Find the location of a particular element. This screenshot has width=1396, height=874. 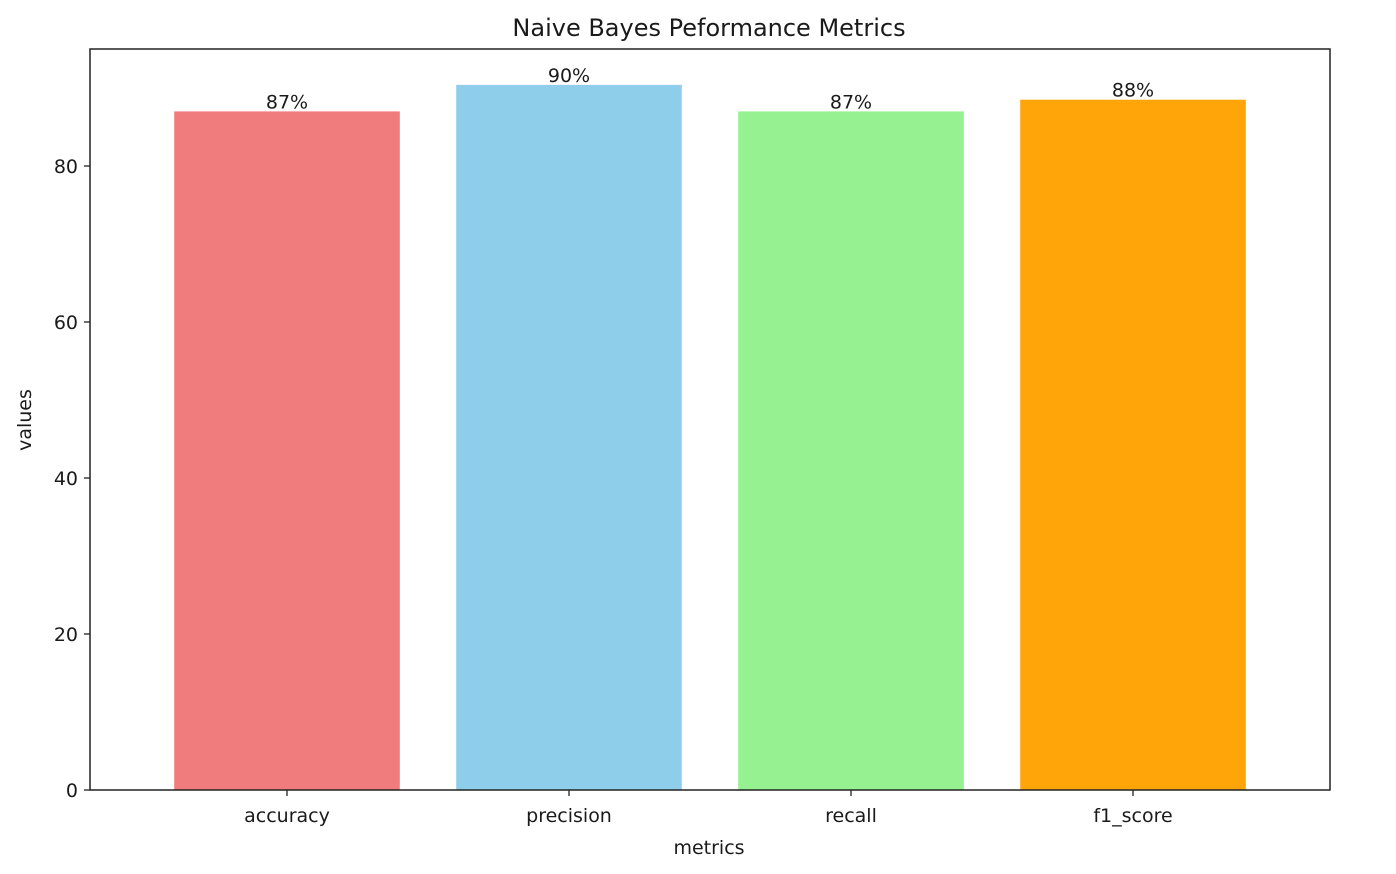

x-axis-label: metrics is located at coordinates (708, 848).